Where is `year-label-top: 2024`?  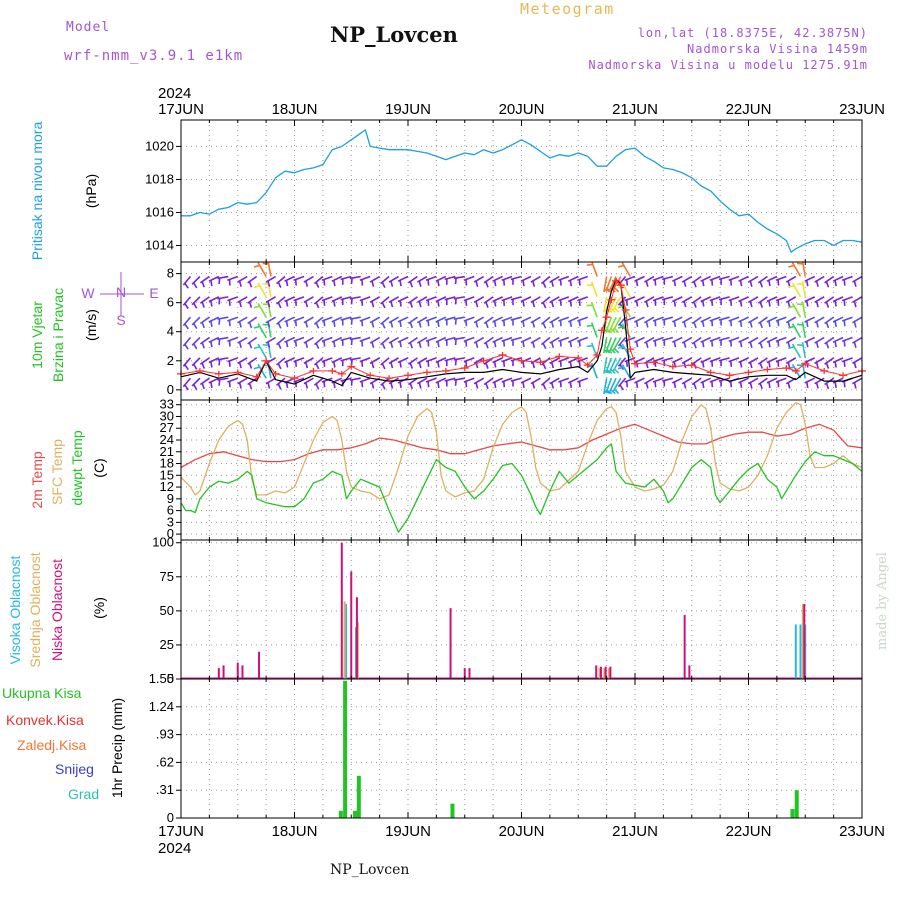
year-label-top: 2024 is located at coordinates (174, 93).